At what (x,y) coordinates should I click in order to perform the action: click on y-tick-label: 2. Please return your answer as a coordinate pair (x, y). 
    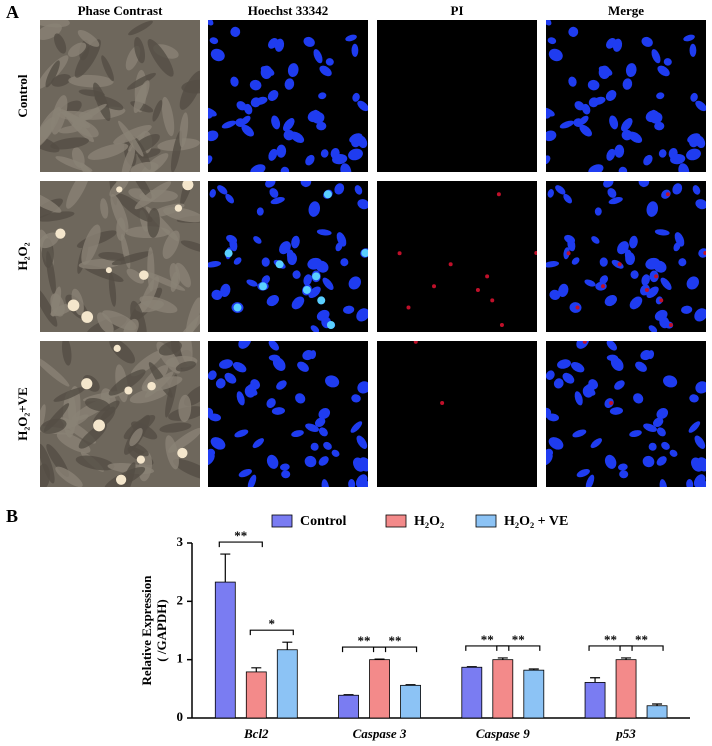
    Looking at the image, I should click on (180, 599).